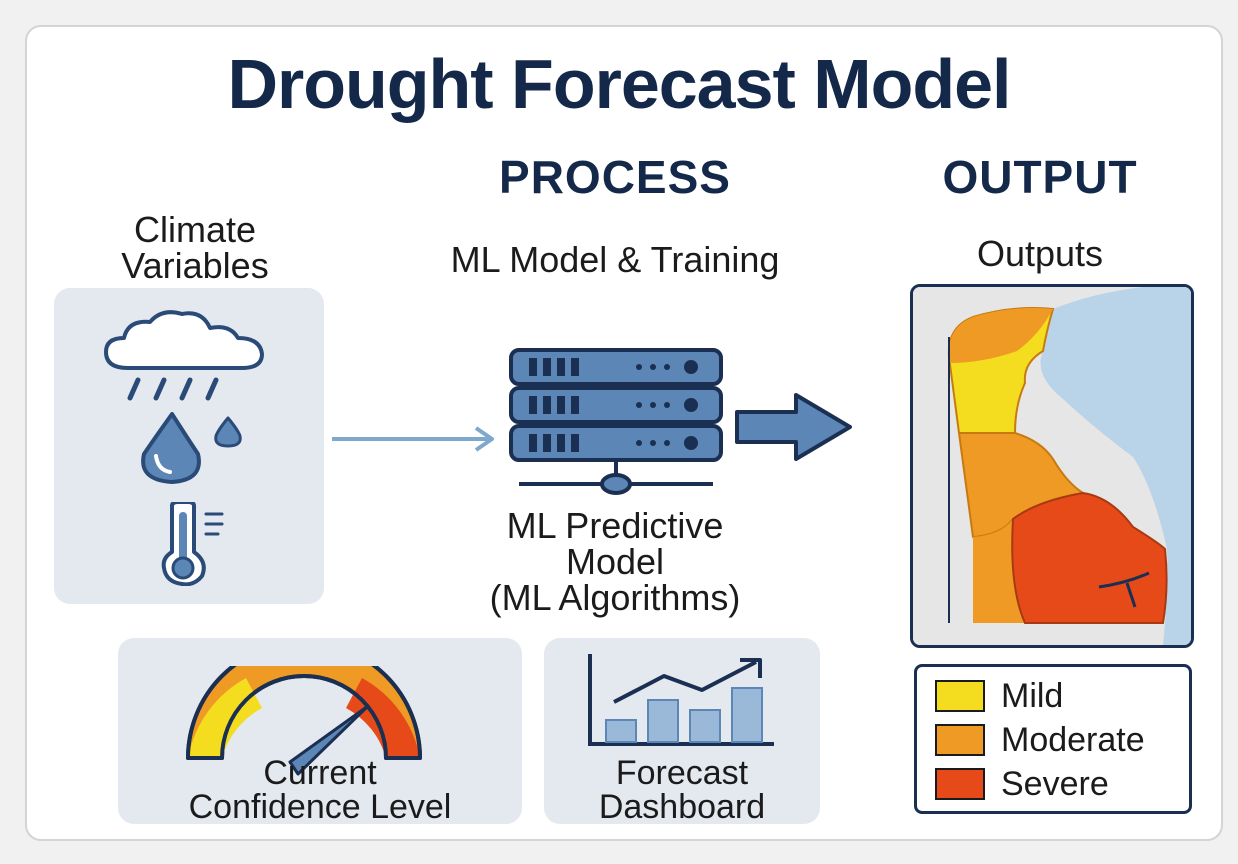 This screenshot has width=1238, height=864. I want to click on rain-cloud-icon, so click(186, 356).